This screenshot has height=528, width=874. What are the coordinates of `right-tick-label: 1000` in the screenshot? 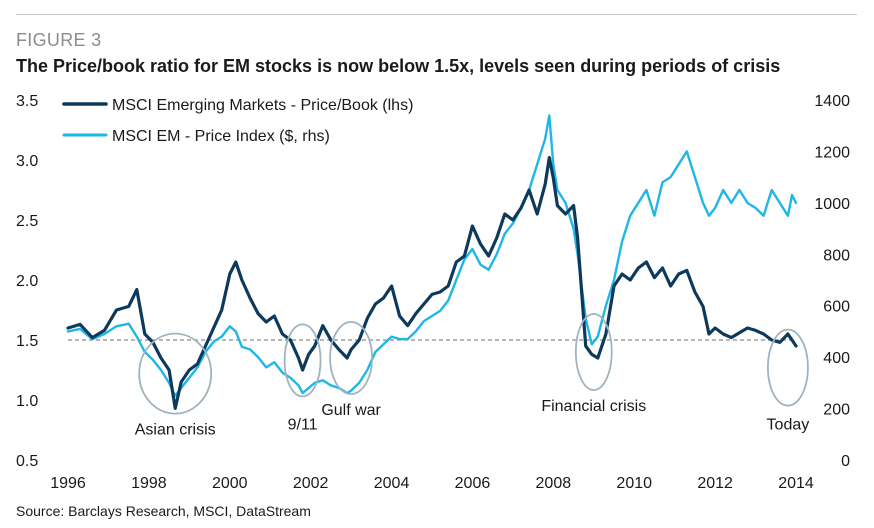 It's located at (832, 204).